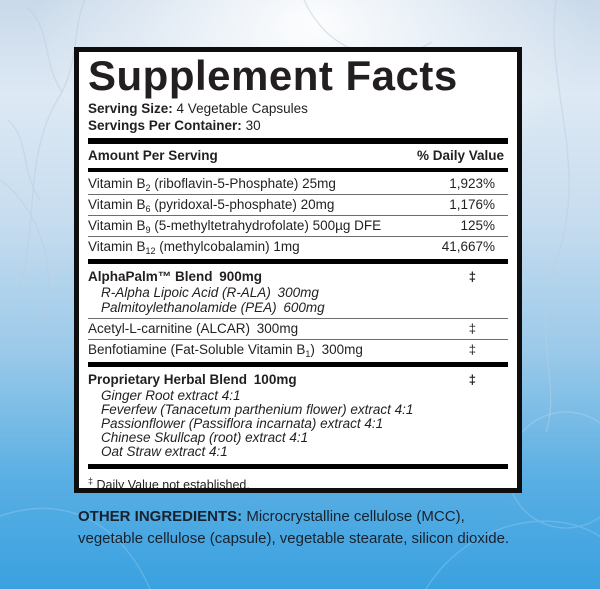 The image size is (600, 589). Describe the element at coordinates (212, 184) in the screenshot. I see `ingredient-name: Vitamin B2 (riboflavin-5-Phosphate) 25mg` at that location.